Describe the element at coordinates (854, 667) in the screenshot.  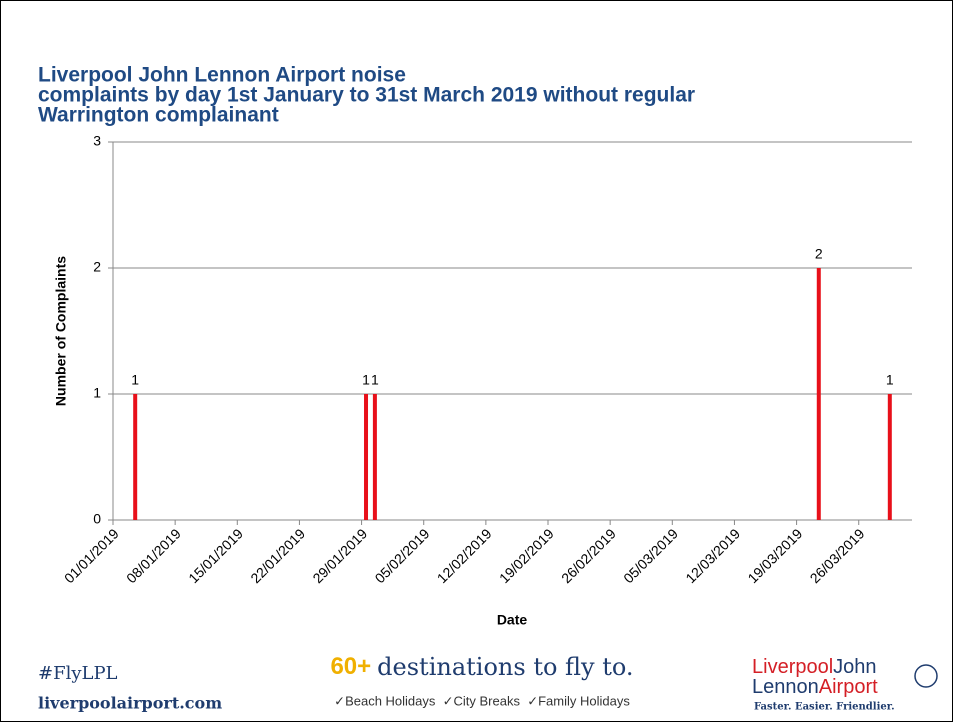
I see `logo-text: John` at that location.